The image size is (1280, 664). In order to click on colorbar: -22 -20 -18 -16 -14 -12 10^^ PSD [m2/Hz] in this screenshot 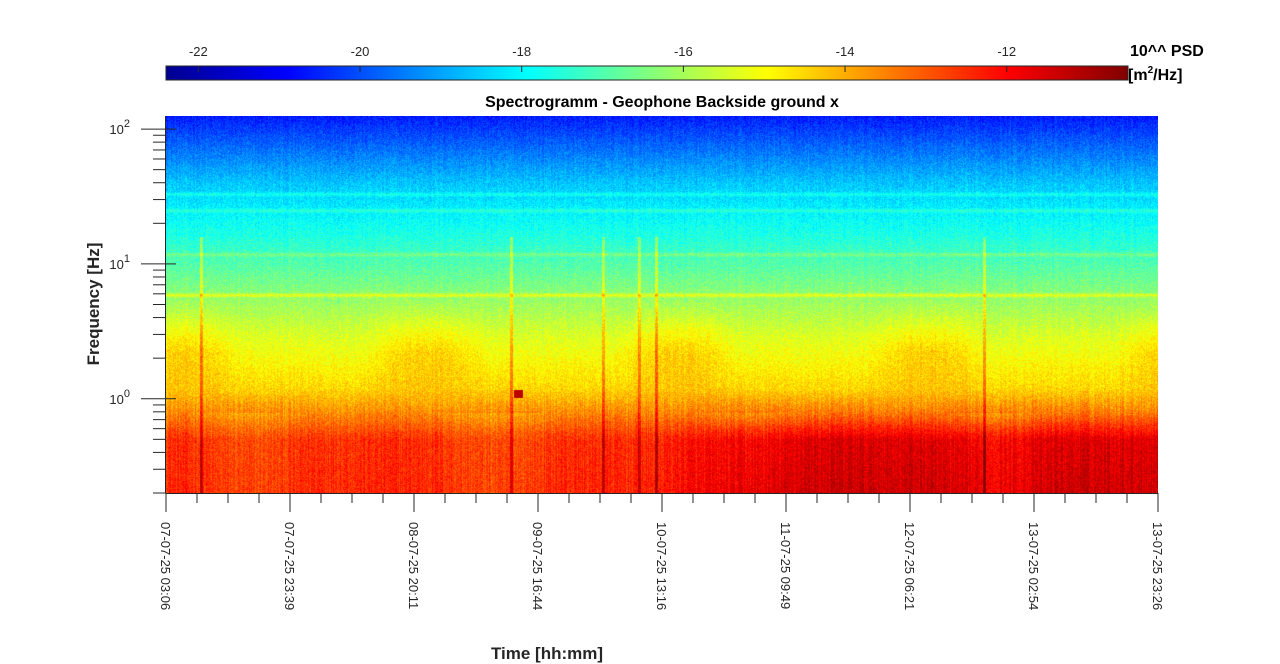, I will do `click(684, 63)`.